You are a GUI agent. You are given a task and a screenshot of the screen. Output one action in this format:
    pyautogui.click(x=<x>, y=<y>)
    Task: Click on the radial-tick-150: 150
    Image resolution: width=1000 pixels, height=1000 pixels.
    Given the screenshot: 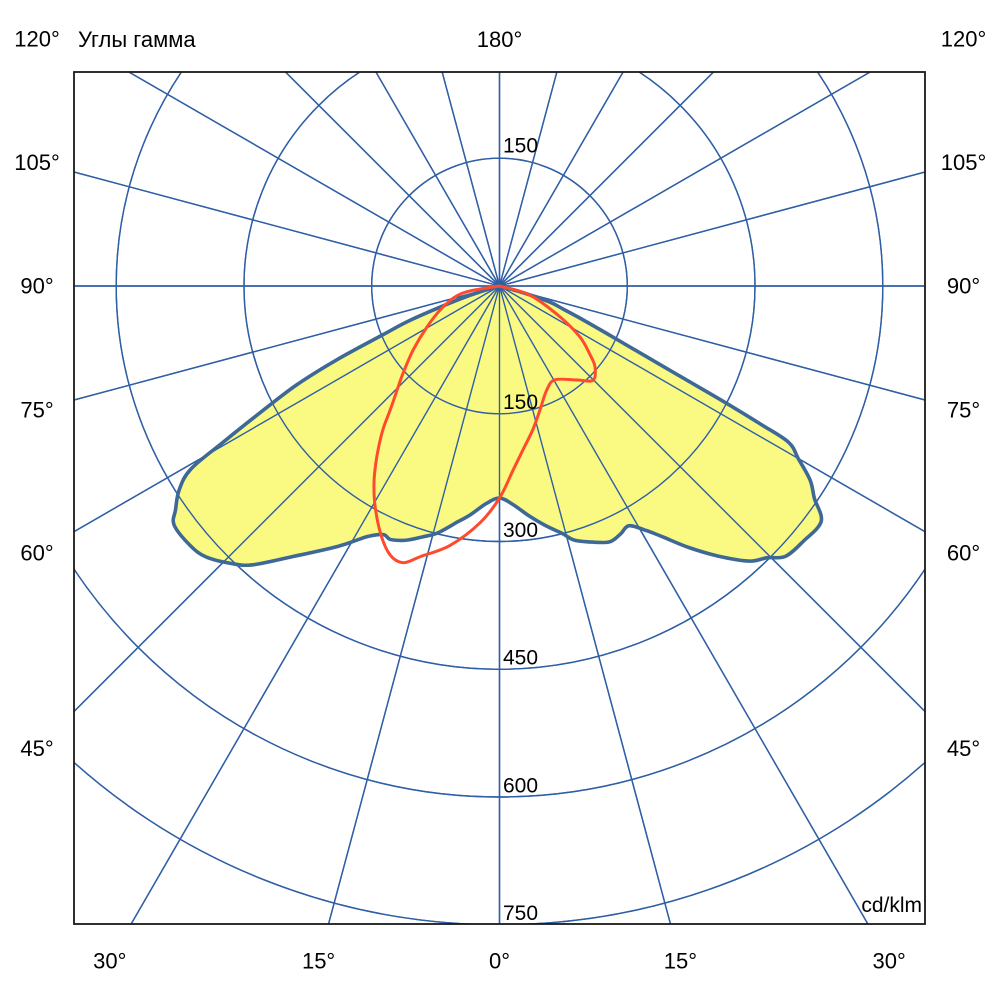 What is the action you would take?
    pyautogui.click(x=520, y=402)
    